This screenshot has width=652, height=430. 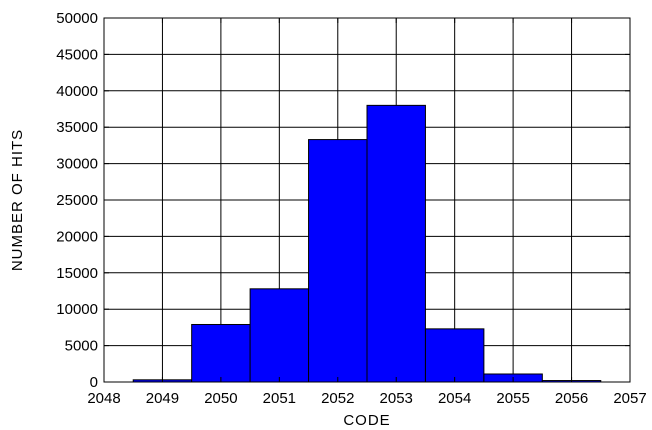 What do you see at coordinates (571, 398) in the screenshot?
I see `x-tick-label: 2056` at bounding box center [571, 398].